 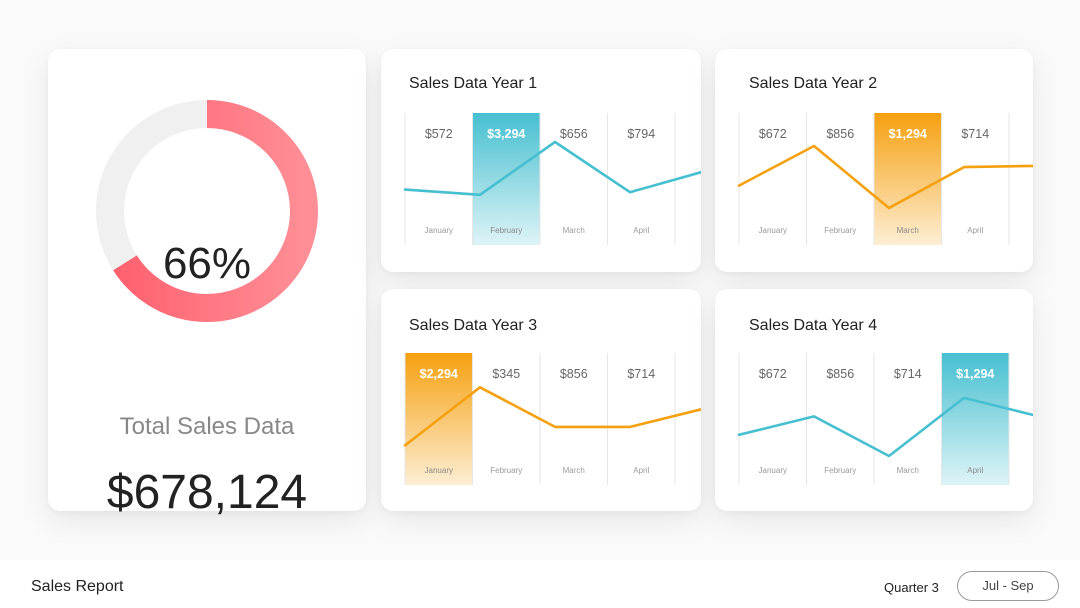 What do you see at coordinates (473, 325) in the screenshot?
I see `chart-title: Sales Data Year 3` at bounding box center [473, 325].